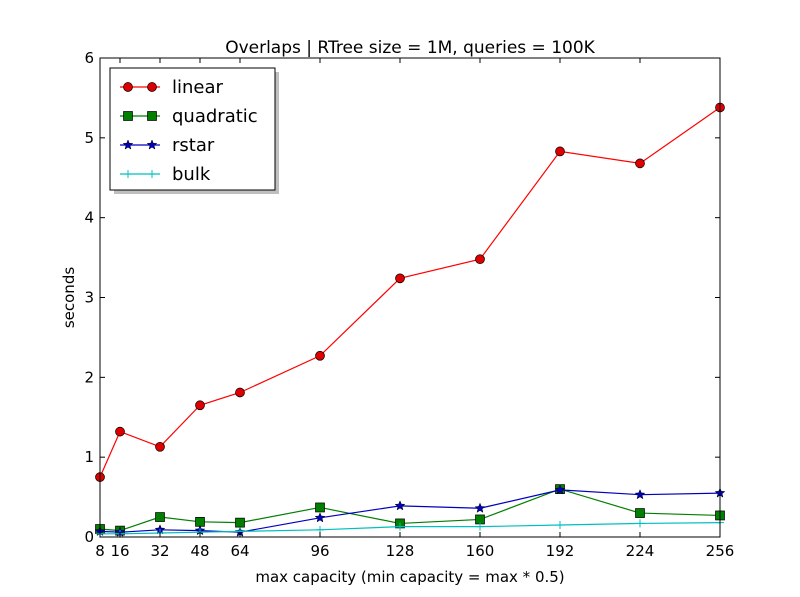  Describe the element at coordinates (89, 457) in the screenshot. I see `y-tick-label: 1` at that location.